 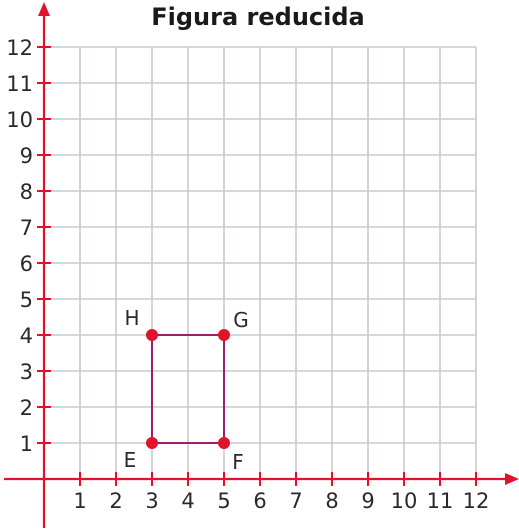 What do you see at coordinates (238, 462) in the screenshot?
I see `vertex-label-f: F` at bounding box center [238, 462].